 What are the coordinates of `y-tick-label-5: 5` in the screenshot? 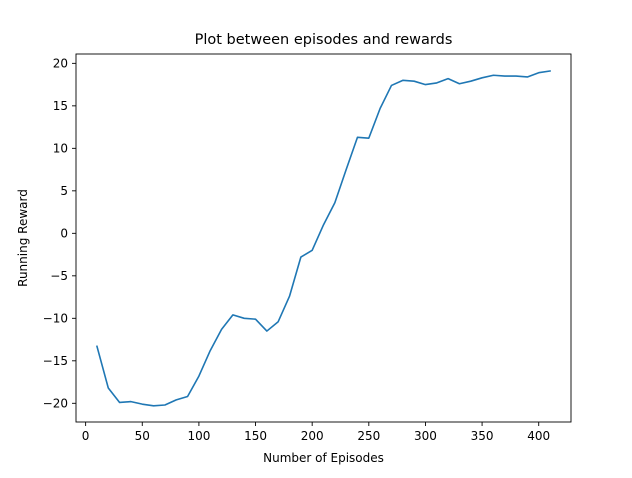 It's located at (64, 191).